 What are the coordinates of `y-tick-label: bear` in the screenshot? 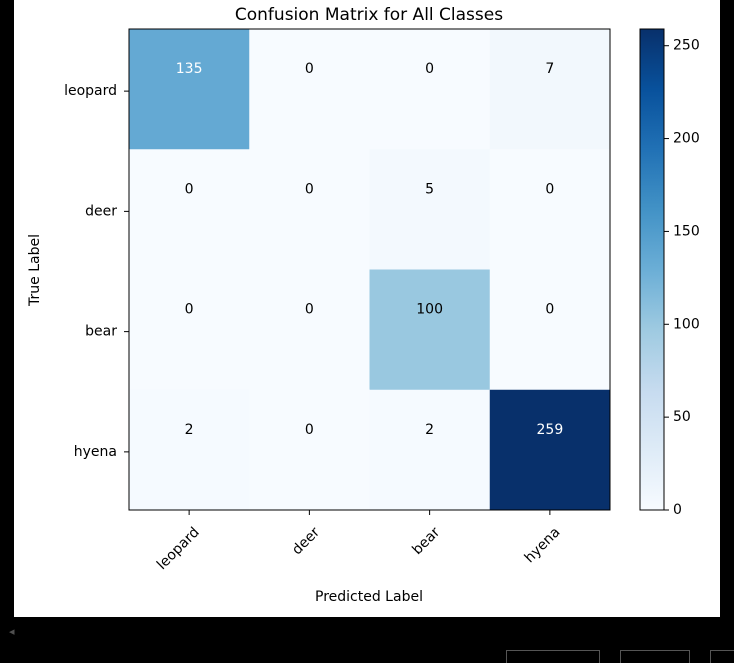 It's located at (101, 332).